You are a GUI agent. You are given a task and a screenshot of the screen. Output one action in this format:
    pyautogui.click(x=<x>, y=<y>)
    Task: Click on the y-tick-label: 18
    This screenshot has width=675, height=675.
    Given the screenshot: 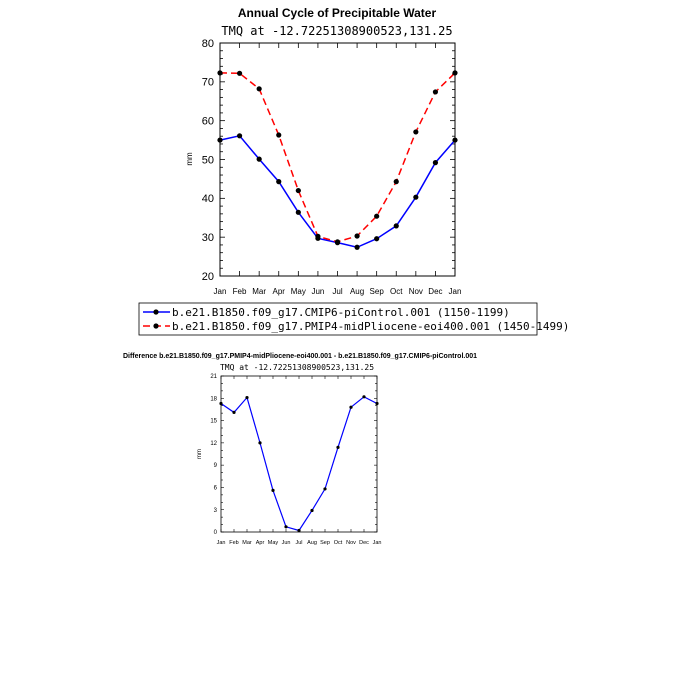 What is the action you would take?
    pyautogui.click(x=213, y=399)
    